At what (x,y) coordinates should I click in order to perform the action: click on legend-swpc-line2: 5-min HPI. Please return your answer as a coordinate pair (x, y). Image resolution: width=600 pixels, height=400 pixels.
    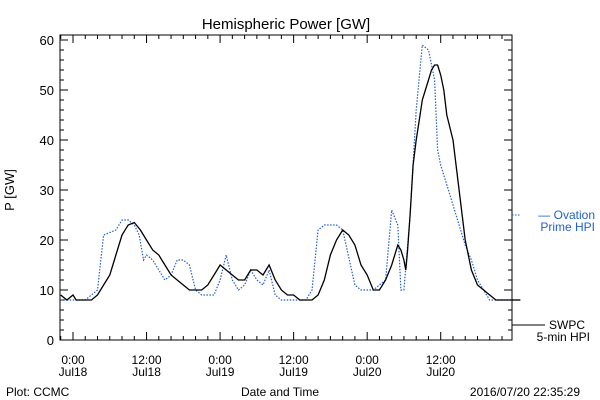
    Looking at the image, I should click on (563, 337).